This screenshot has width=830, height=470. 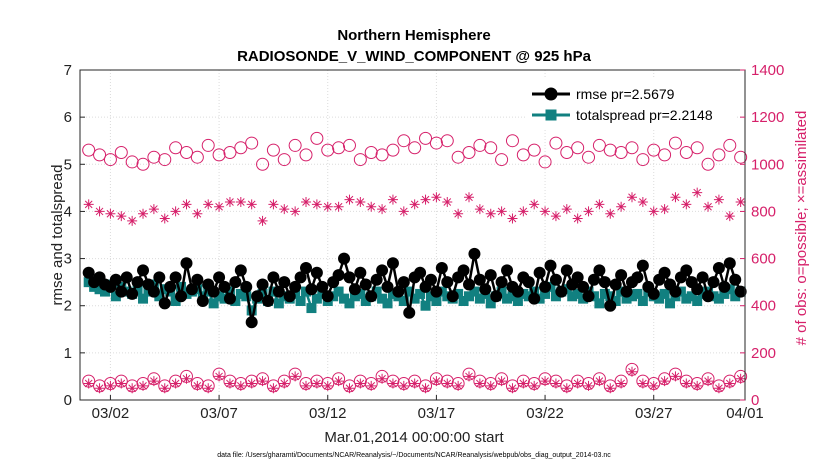 I want to click on legend-rmse-marker, so click(x=551, y=94).